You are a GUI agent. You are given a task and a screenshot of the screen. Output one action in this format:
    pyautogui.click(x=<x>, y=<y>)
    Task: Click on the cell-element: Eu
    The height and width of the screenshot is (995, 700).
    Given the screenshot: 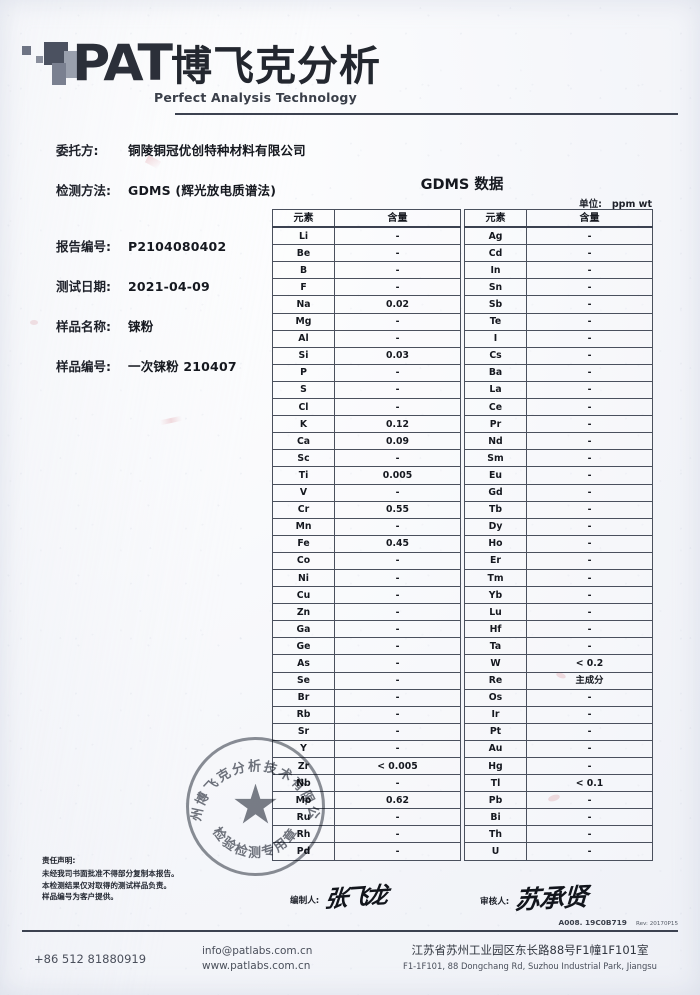 What is the action you would take?
    pyautogui.click(x=495, y=475)
    